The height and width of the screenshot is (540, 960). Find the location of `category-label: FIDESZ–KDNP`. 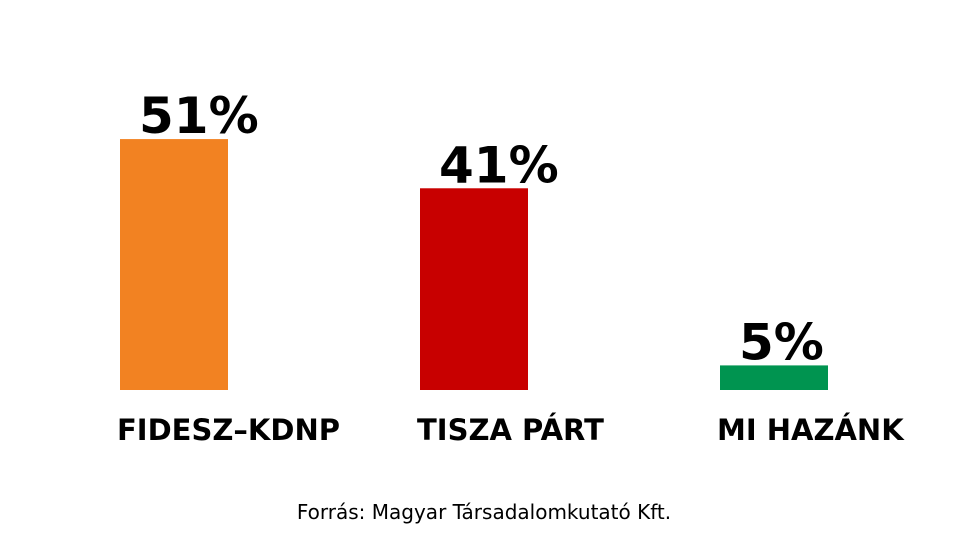

category-label: FIDESZ–KDNP is located at coordinates (228, 430).